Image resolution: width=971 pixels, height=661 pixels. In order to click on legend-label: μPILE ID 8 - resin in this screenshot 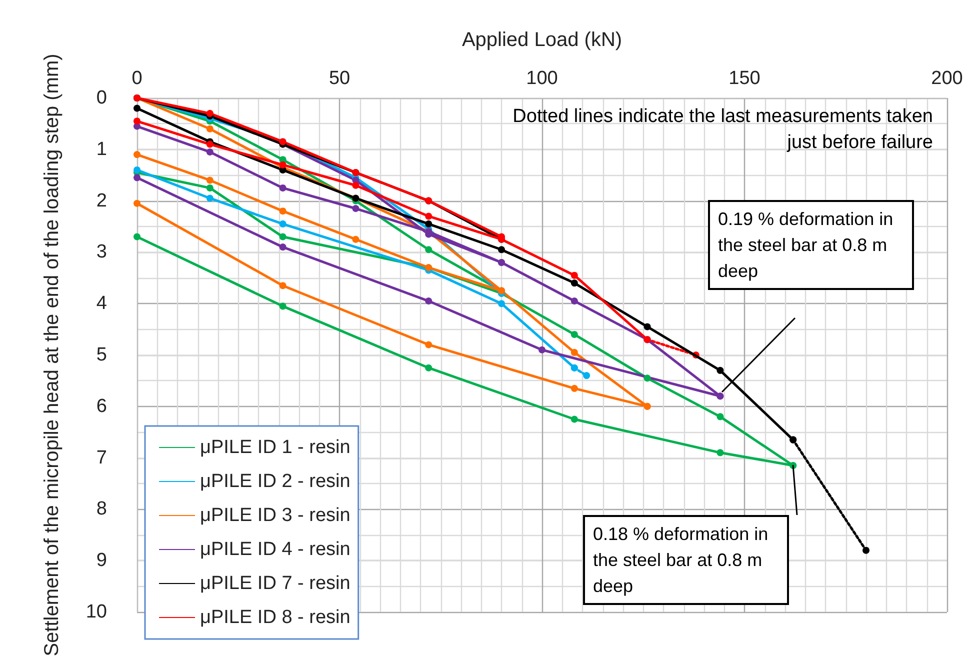, I will do `click(275, 617)`.